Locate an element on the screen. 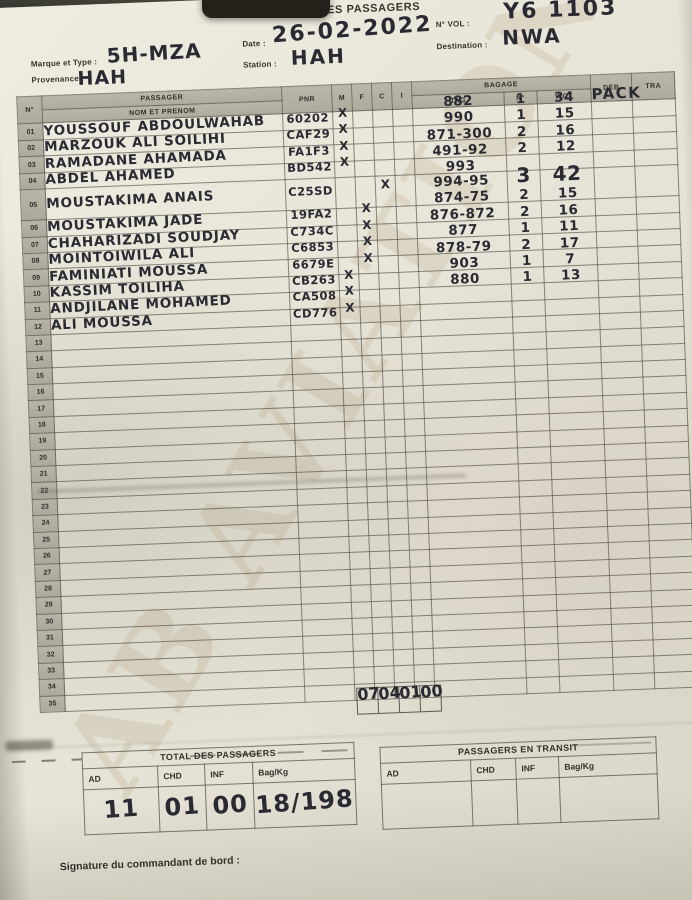 This screenshot has height=900, width=692. handwritten-pnr: C25SD is located at coordinates (310, 190).